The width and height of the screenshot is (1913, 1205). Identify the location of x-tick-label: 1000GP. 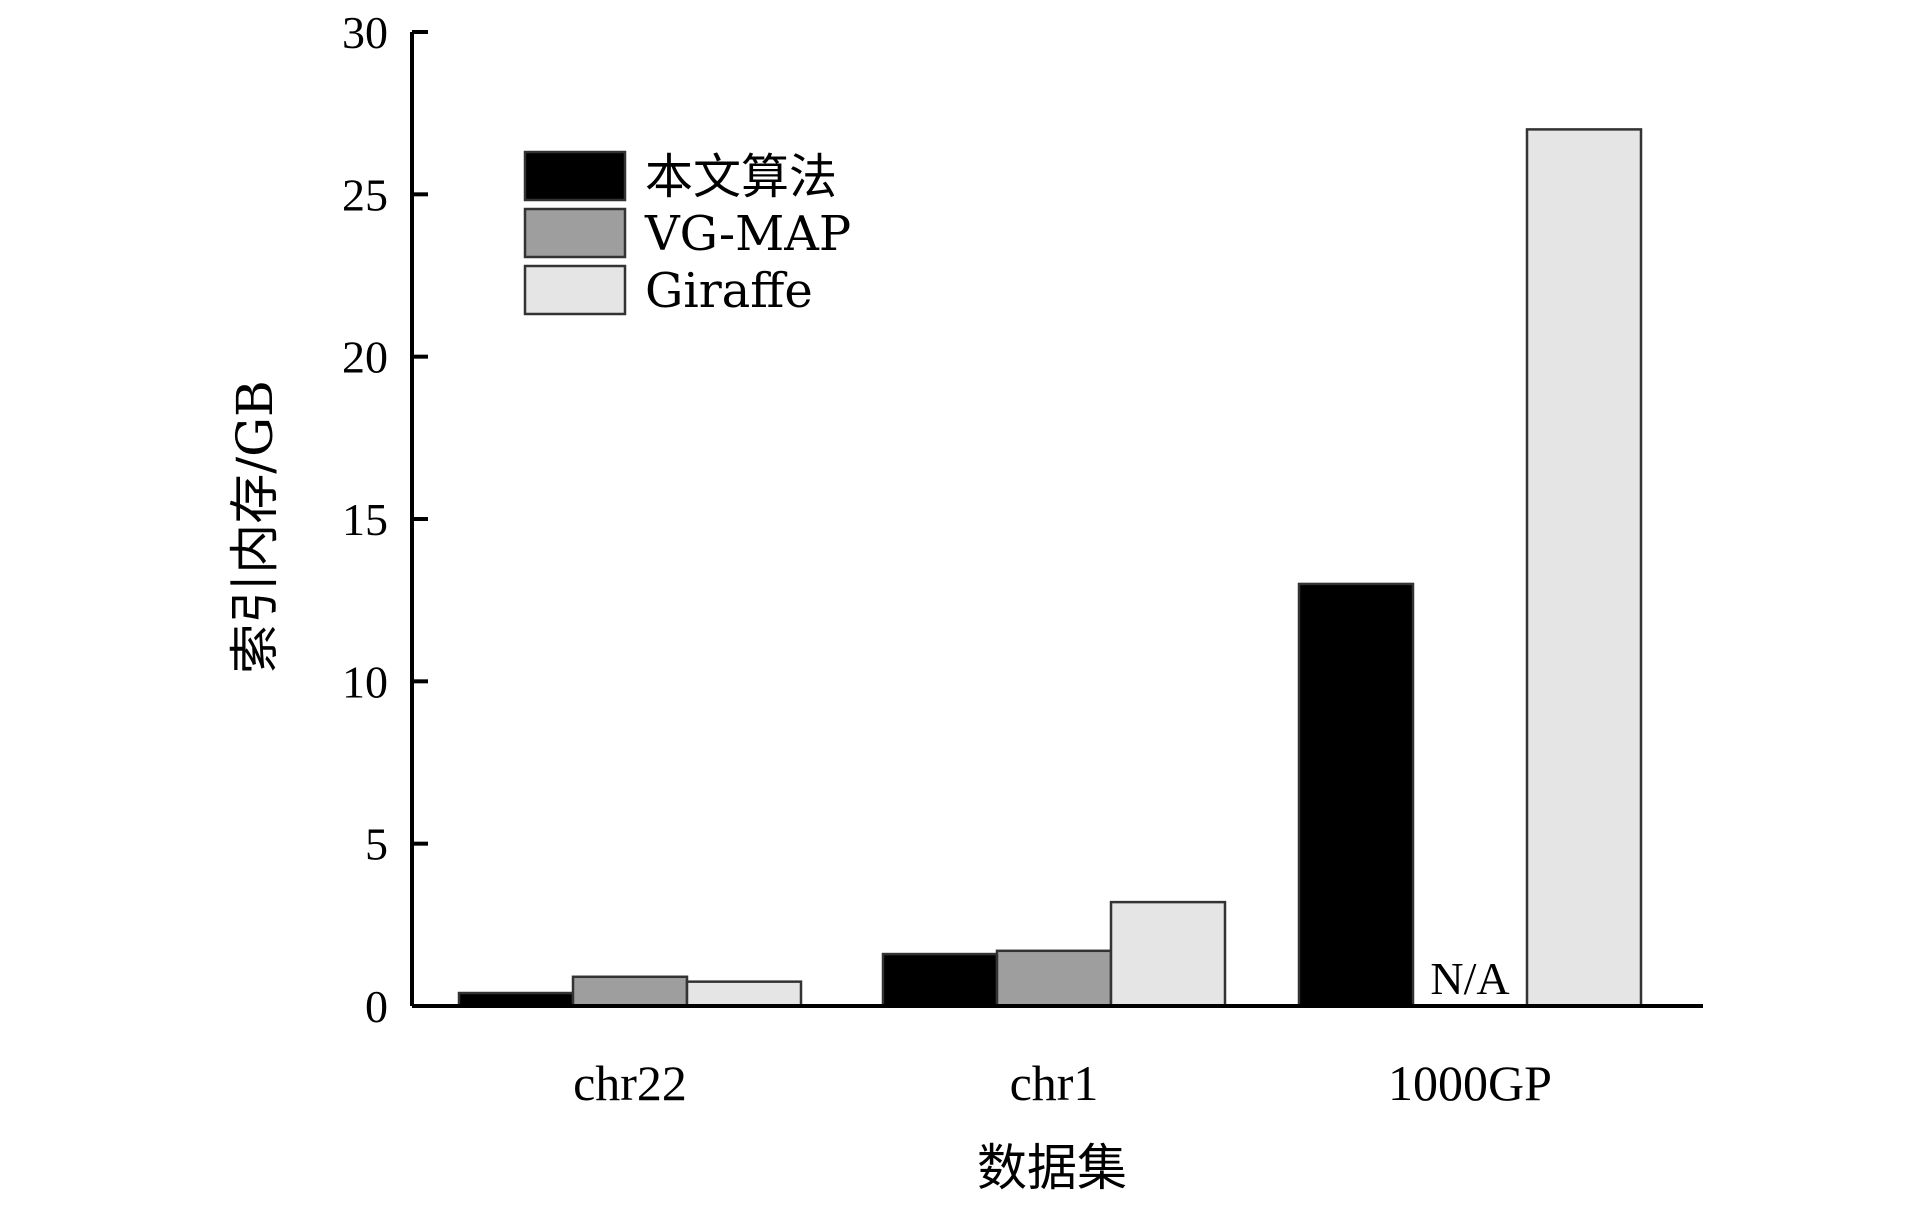
(1470, 1083).